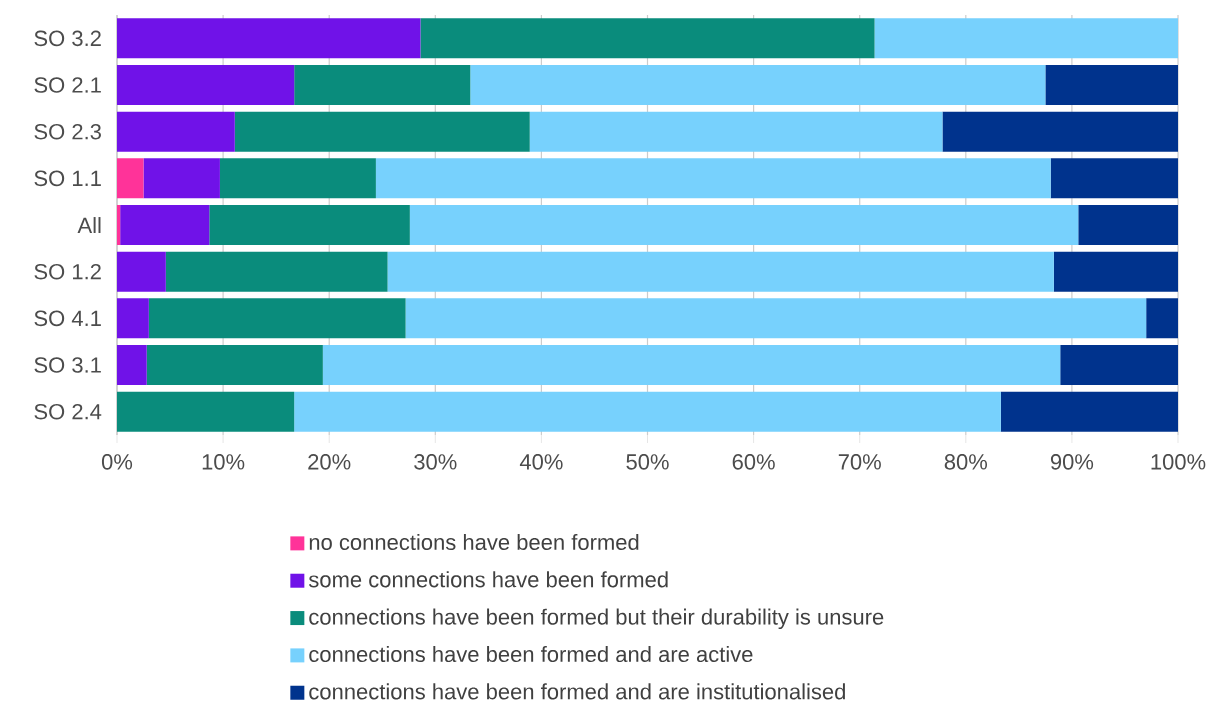 The image size is (1214, 718). I want to click on y-tick-label: SO 3.2, so click(67, 38).